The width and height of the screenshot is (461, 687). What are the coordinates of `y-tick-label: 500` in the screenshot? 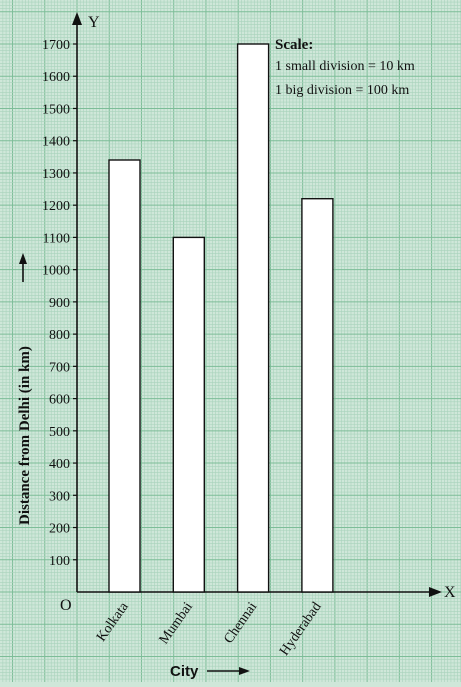 It's located at (59, 432).